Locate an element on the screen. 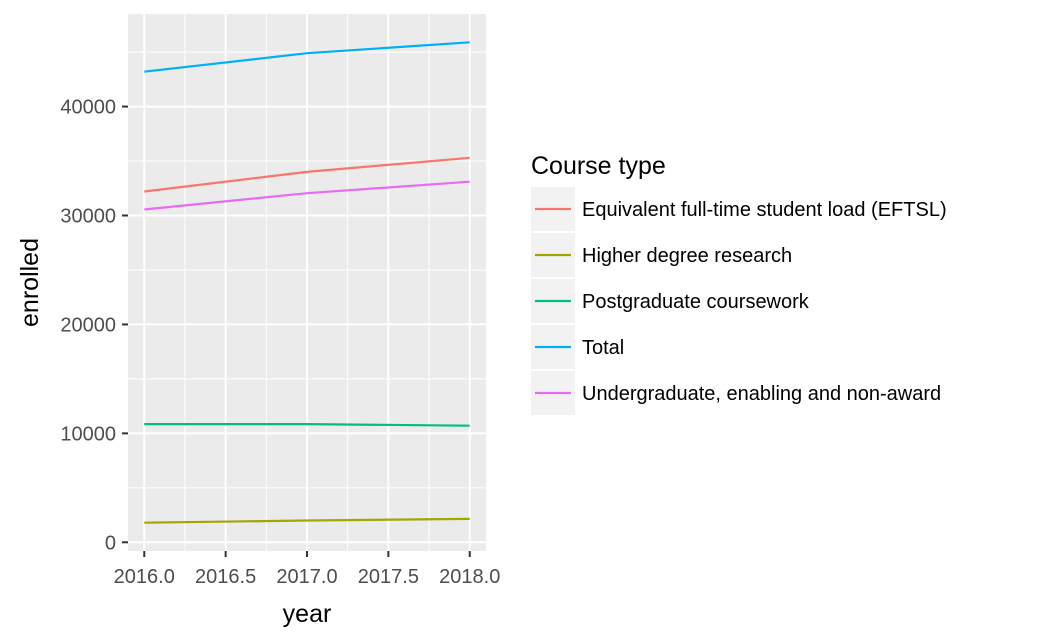 This screenshot has width=1040, height=642. legend-label: Undergraduate, enabling and non-award is located at coordinates (761, 394).